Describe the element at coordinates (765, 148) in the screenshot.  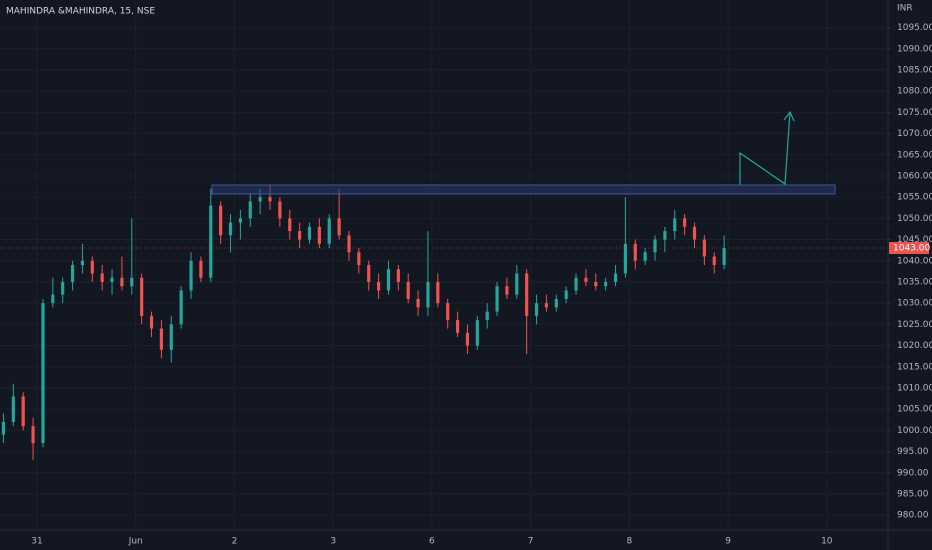
I see `projection-arrow` at that location.